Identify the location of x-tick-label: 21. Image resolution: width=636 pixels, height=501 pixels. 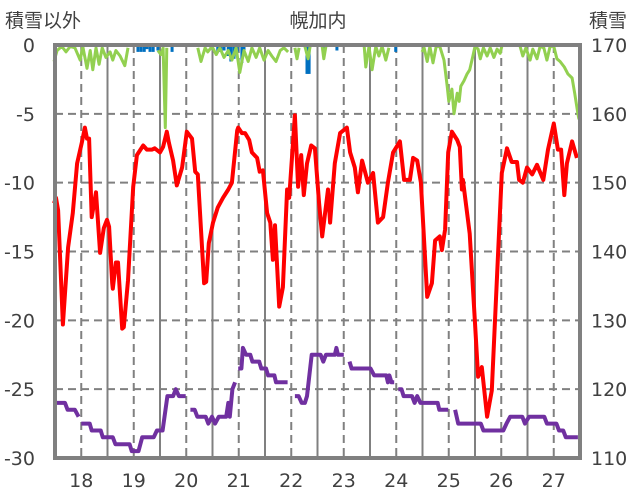
(239, 481).